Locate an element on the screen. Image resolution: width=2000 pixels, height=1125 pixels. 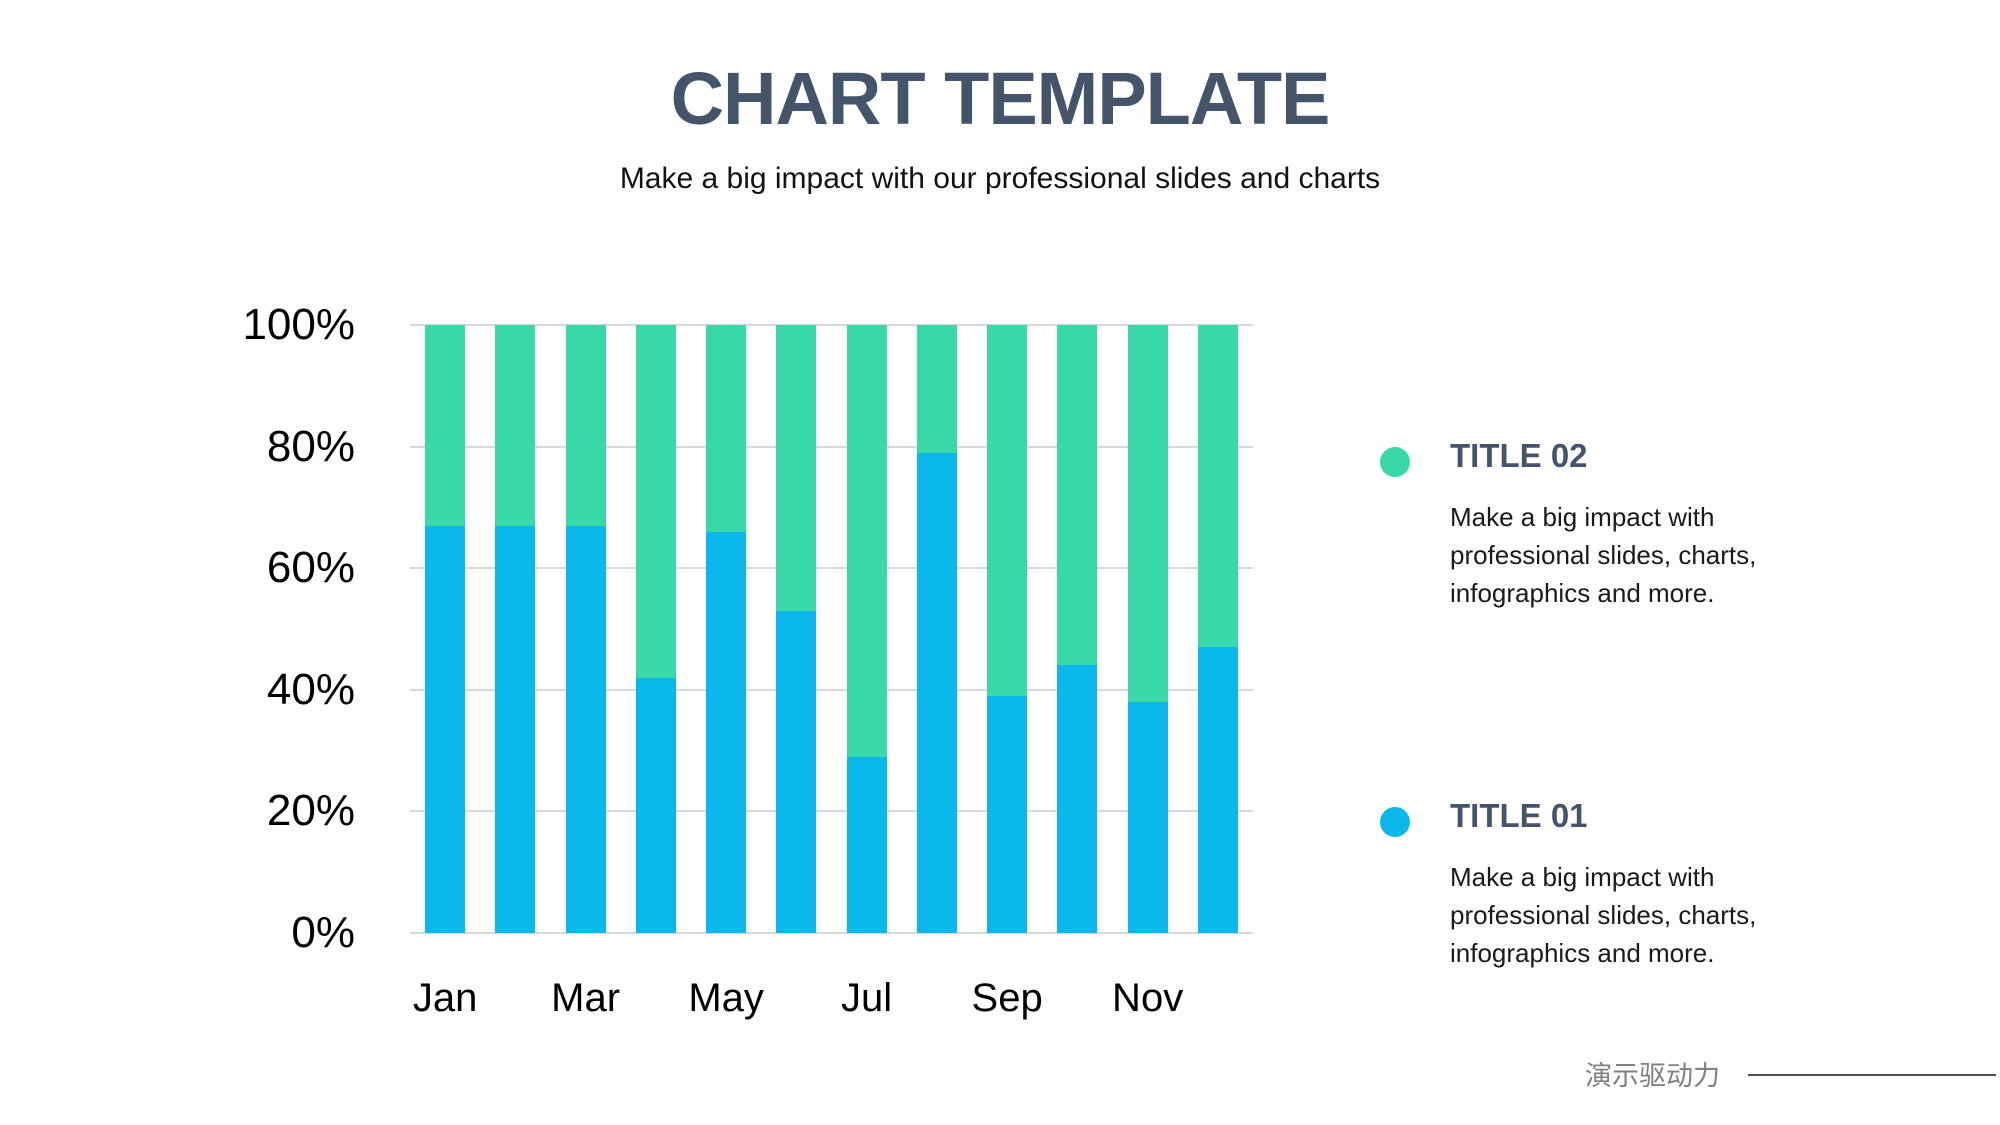
y-axis-tick-label: 100% is located at coordinates (298, 324).